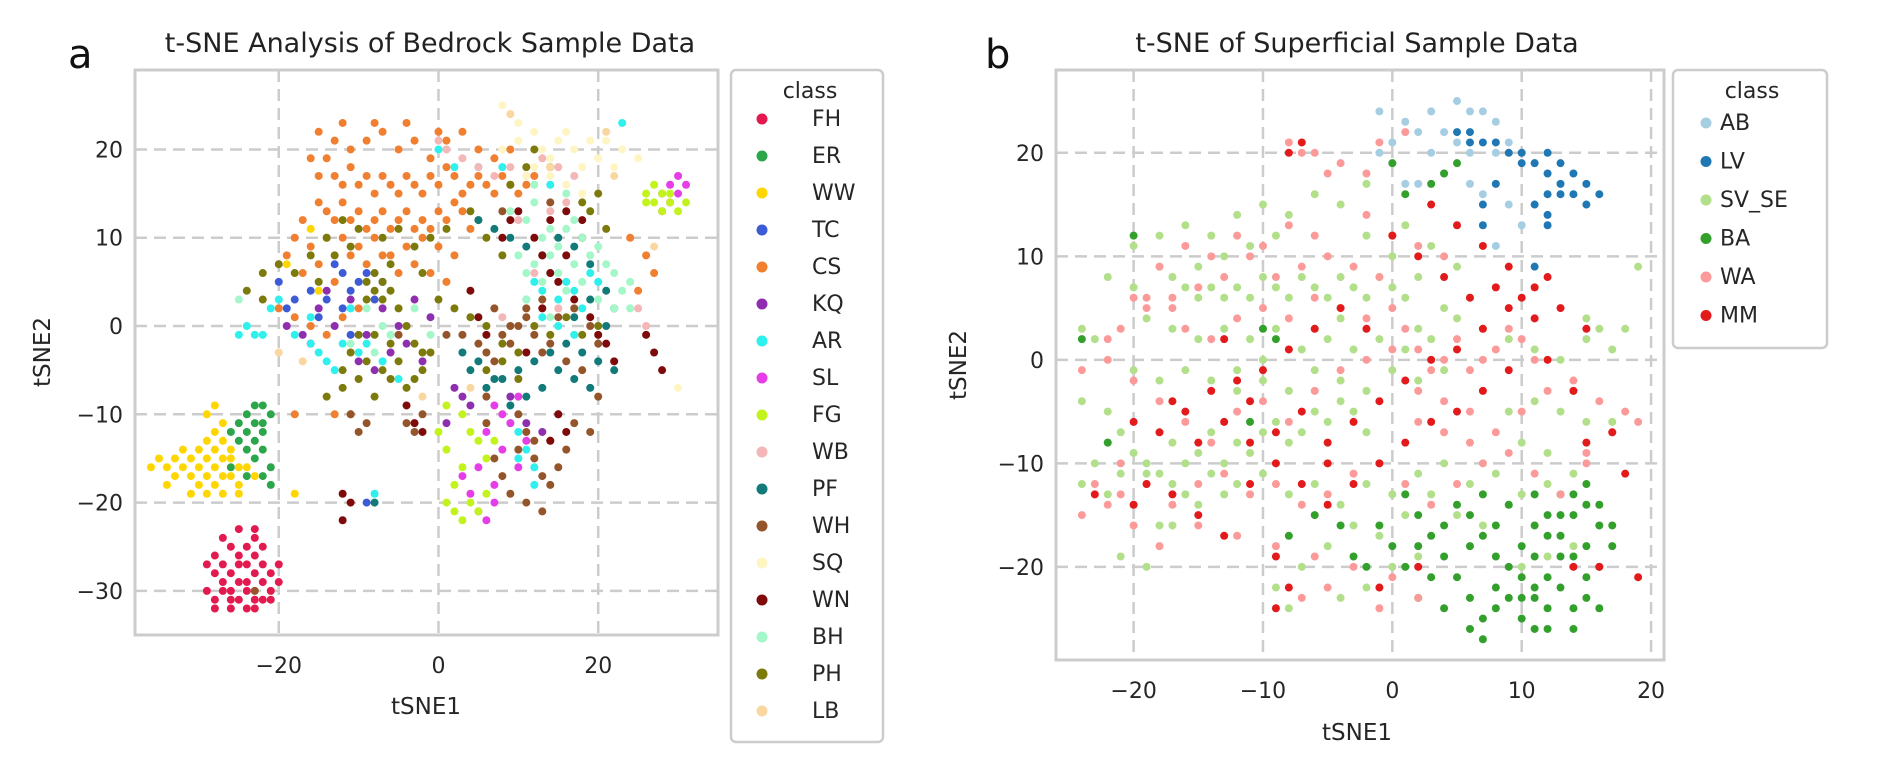 The width and height of the screenshot is (1879, 769). What do you see at coordinates (827, 563) in the screenshot?
I see `legend-label: SQ` at bounding box center [827, 563].